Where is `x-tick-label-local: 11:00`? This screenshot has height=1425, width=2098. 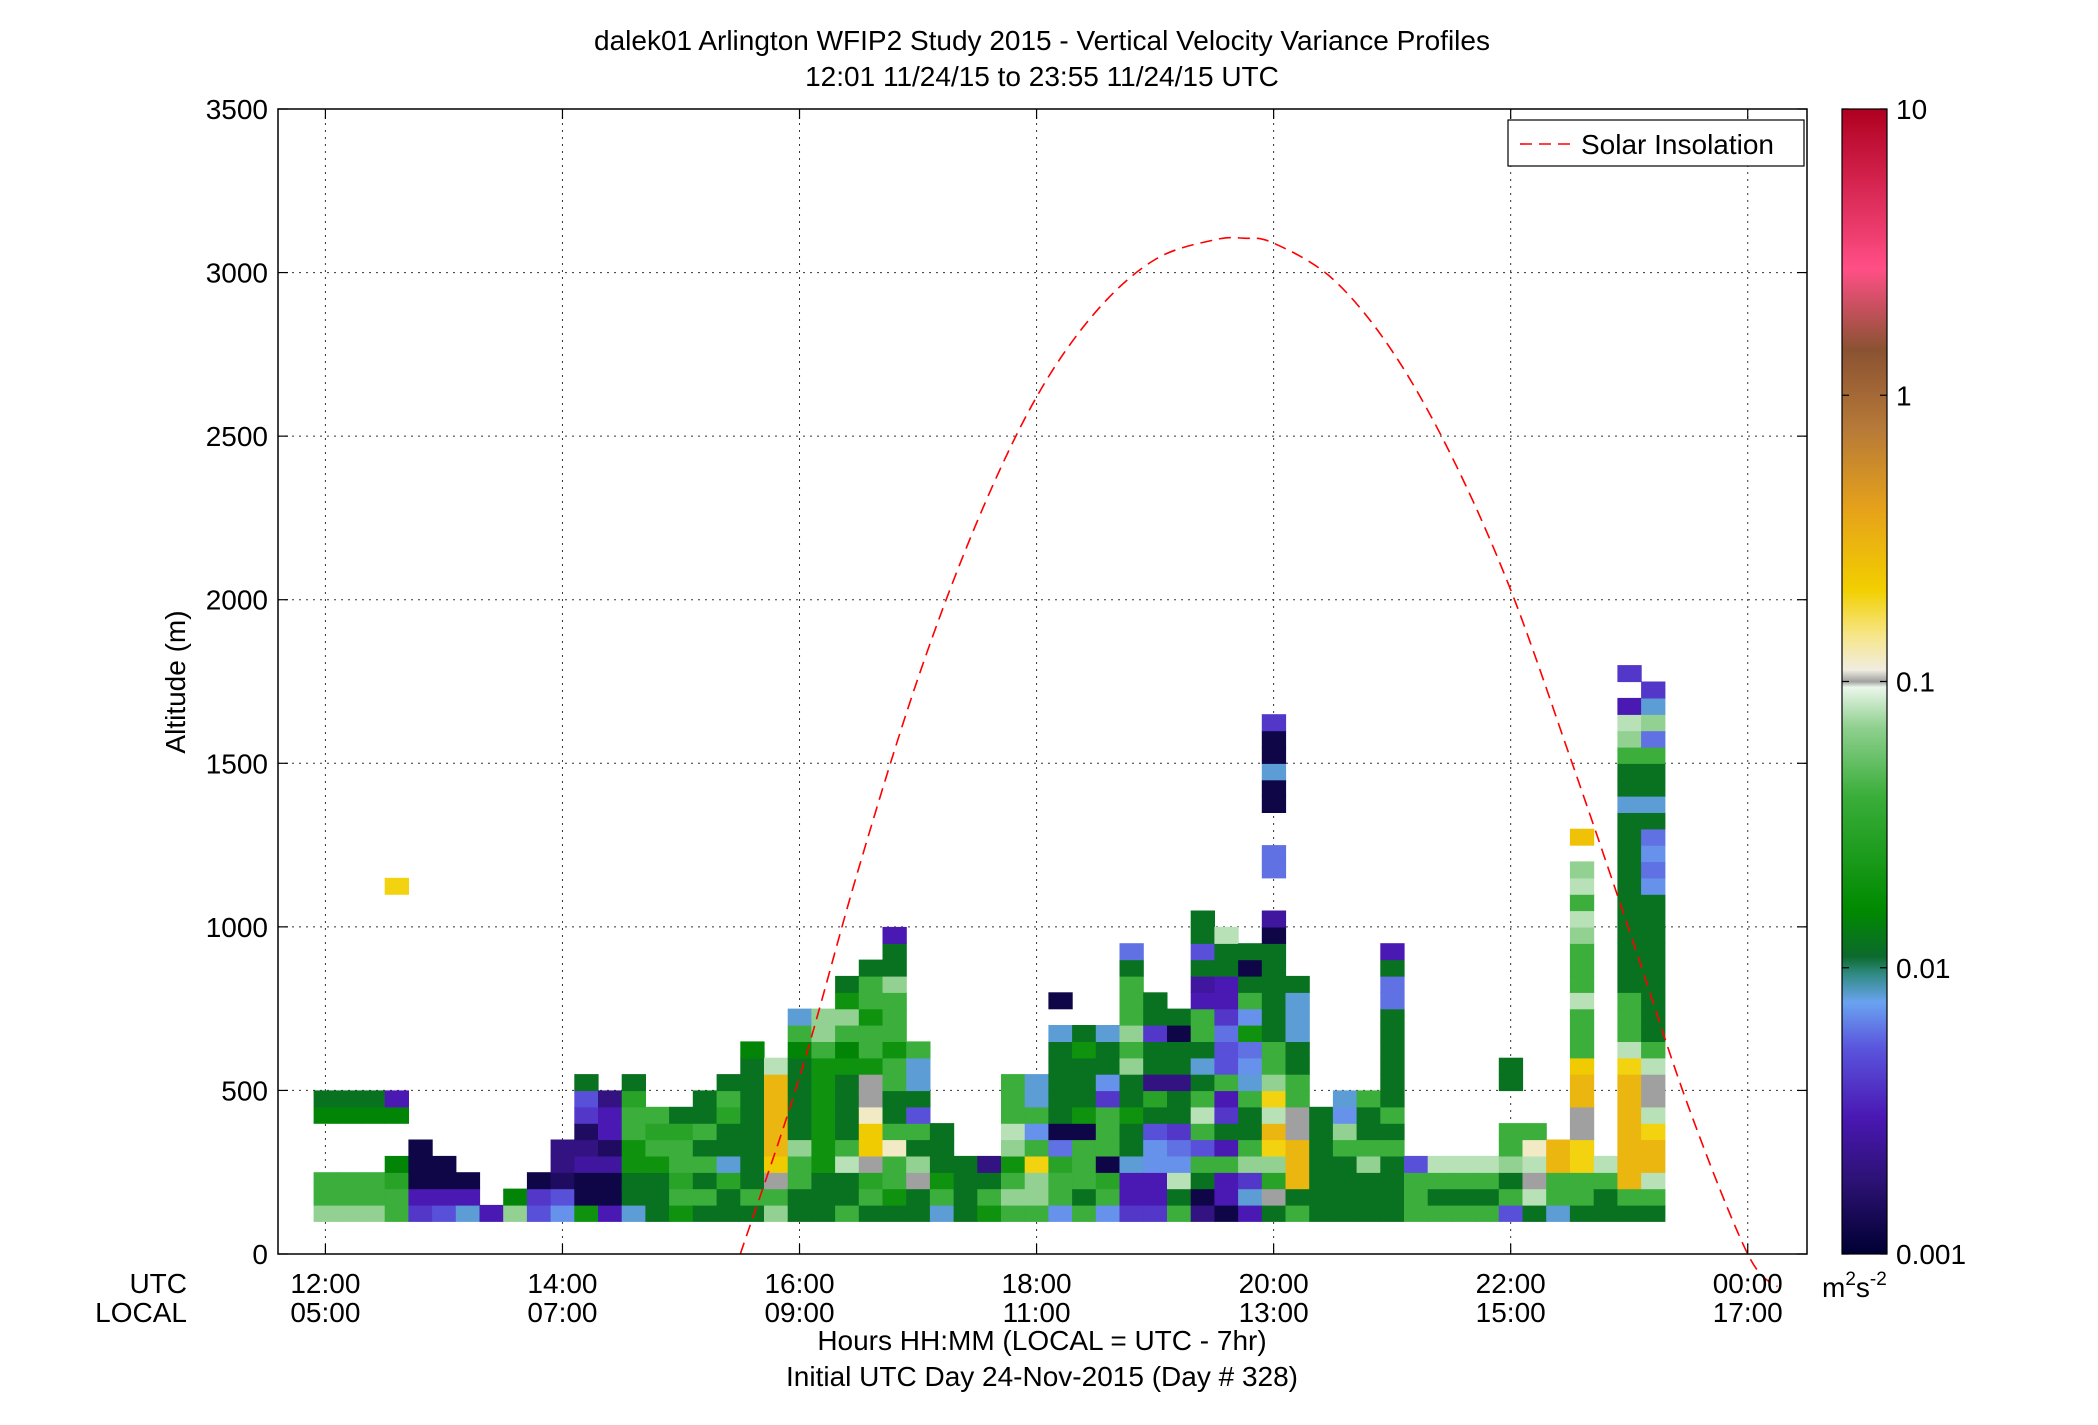 x-tick-label-local: 11:00 is located at coordinates (1037, 1312).